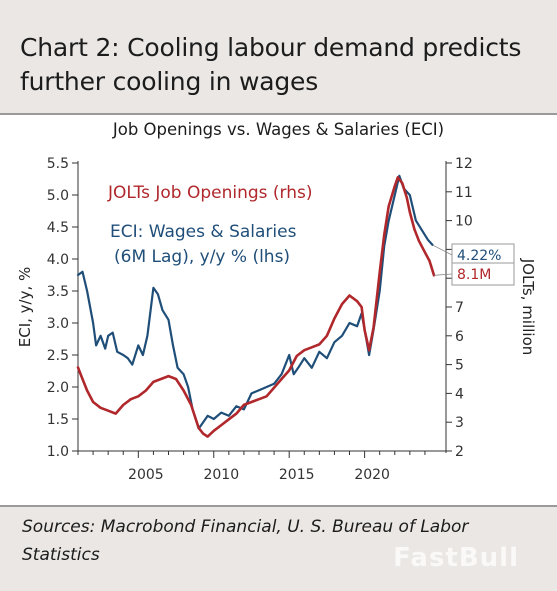  What do you see at coordinates (58, 196) in the screenshot?
I see `left-tick-label: 5.0` at bounding box center [58, 196].